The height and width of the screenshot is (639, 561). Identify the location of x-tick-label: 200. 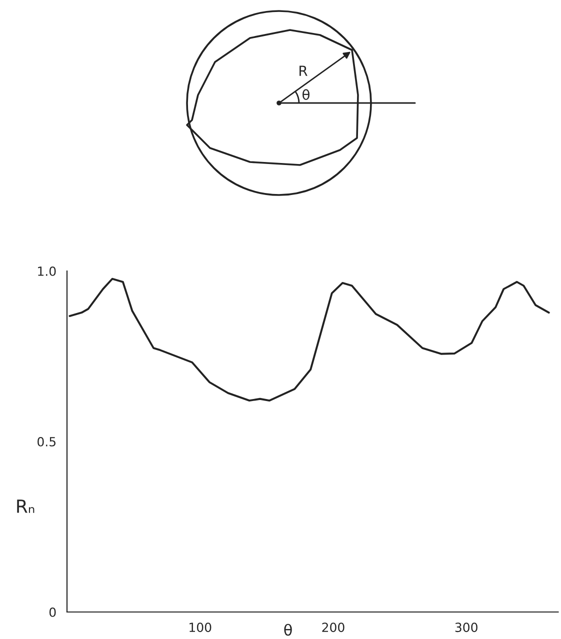
(333, 627).